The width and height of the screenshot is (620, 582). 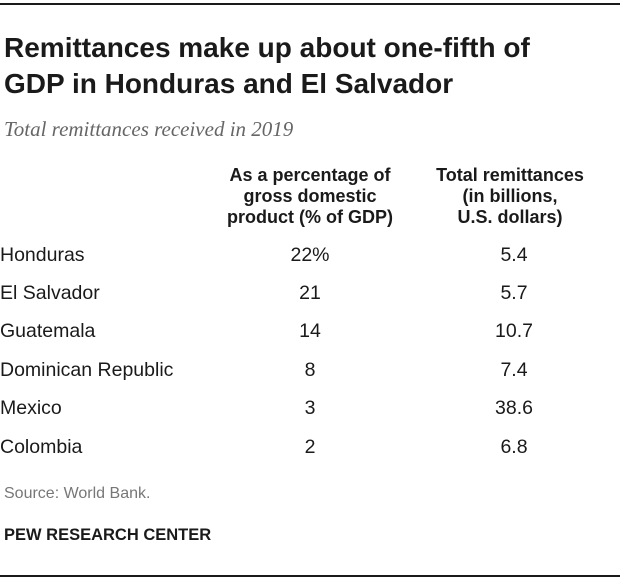 I want to click on column-header-line: (in billions,, so click(x=510, y=196).